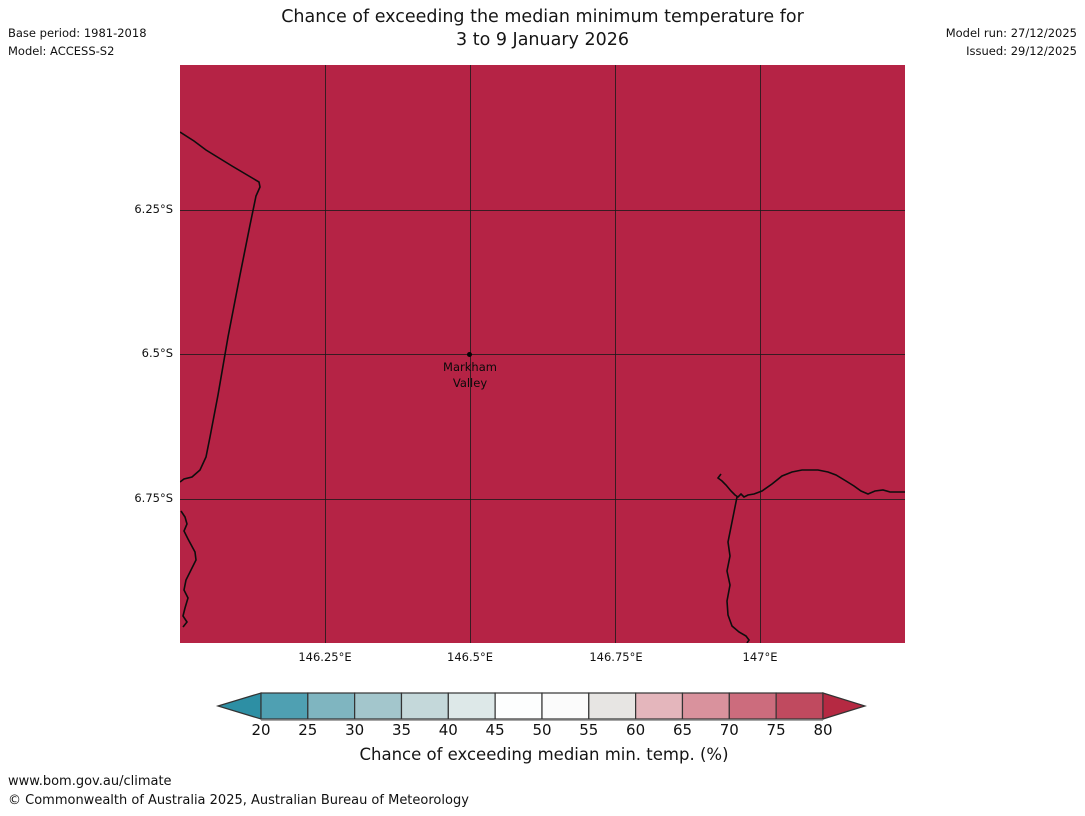 The image size is (1085, 816). What do you see at coordinates (325, 657) in the screenshot?
I see `x-axis-label-146-25e: 146.25°E` at bounding box center [325, 657].